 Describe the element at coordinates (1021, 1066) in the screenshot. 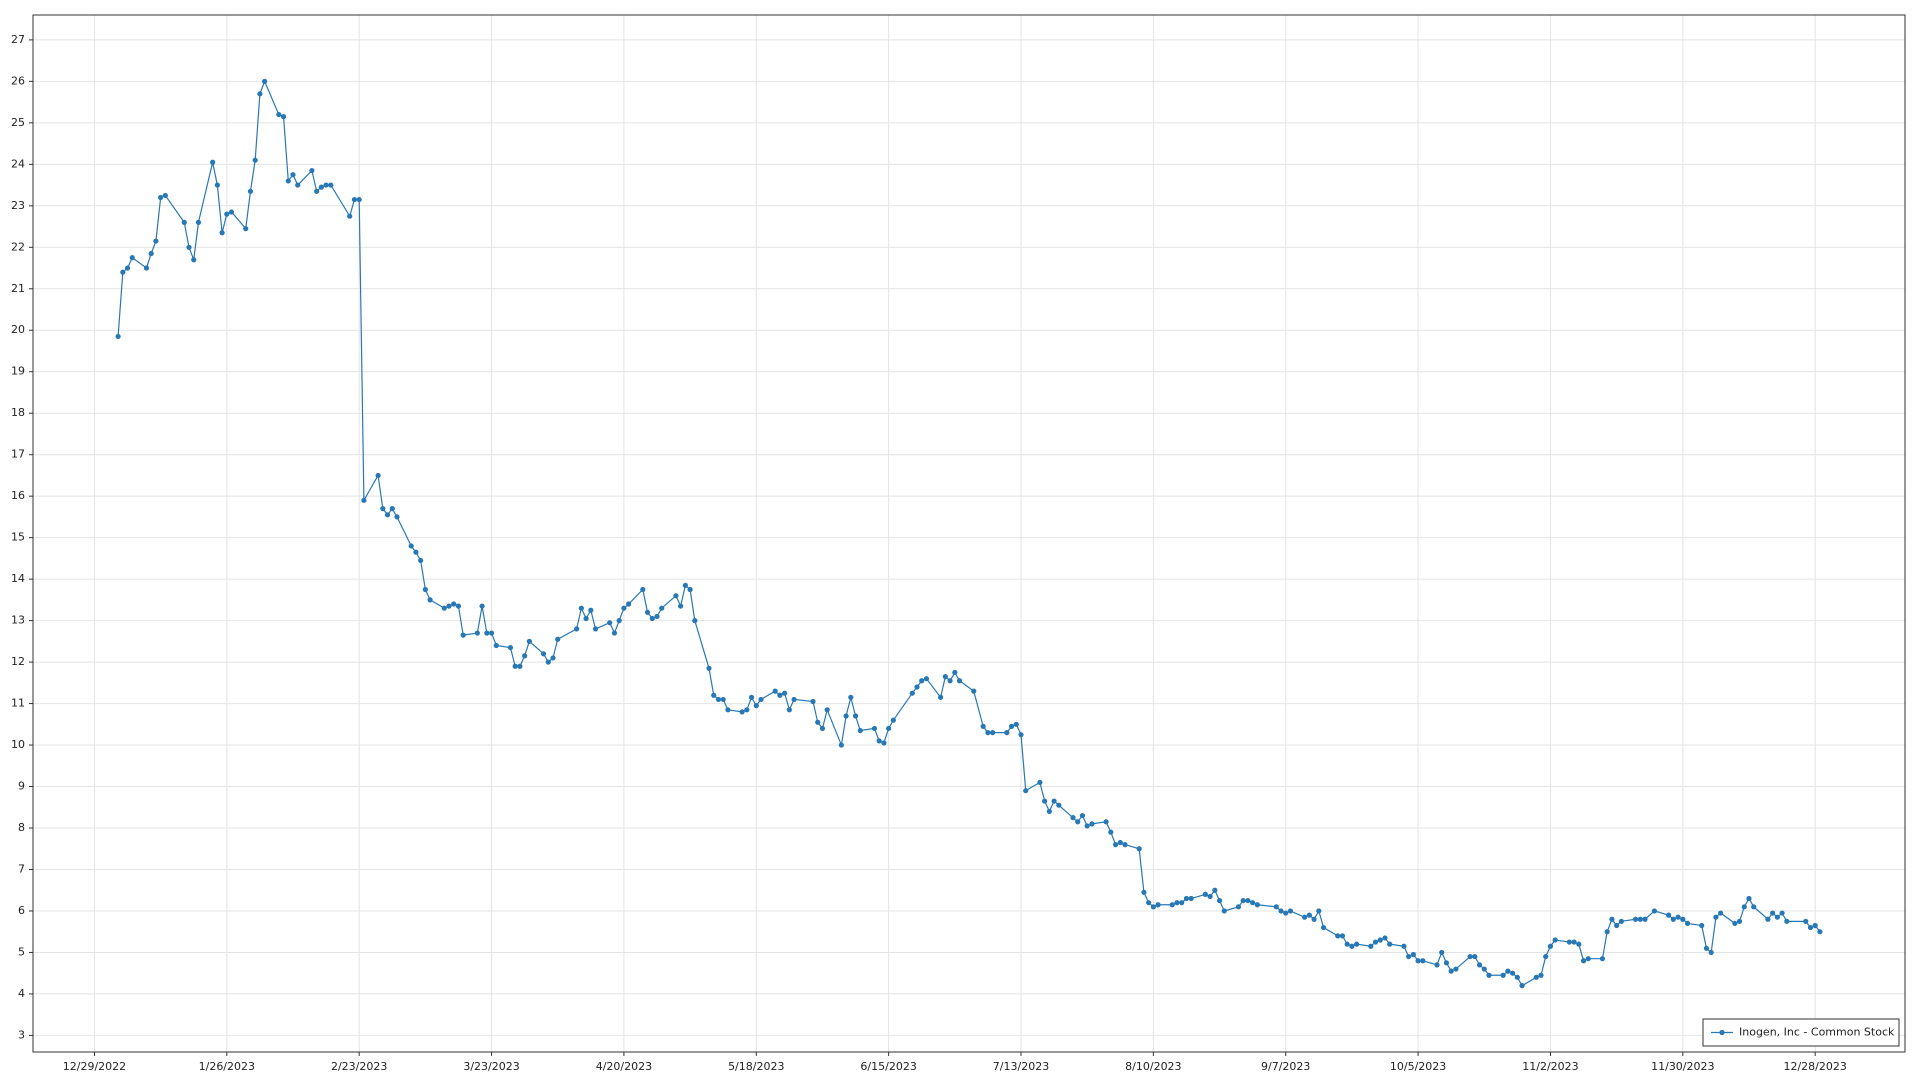

I see `x-tick-label: 7/13/2023` at that location.